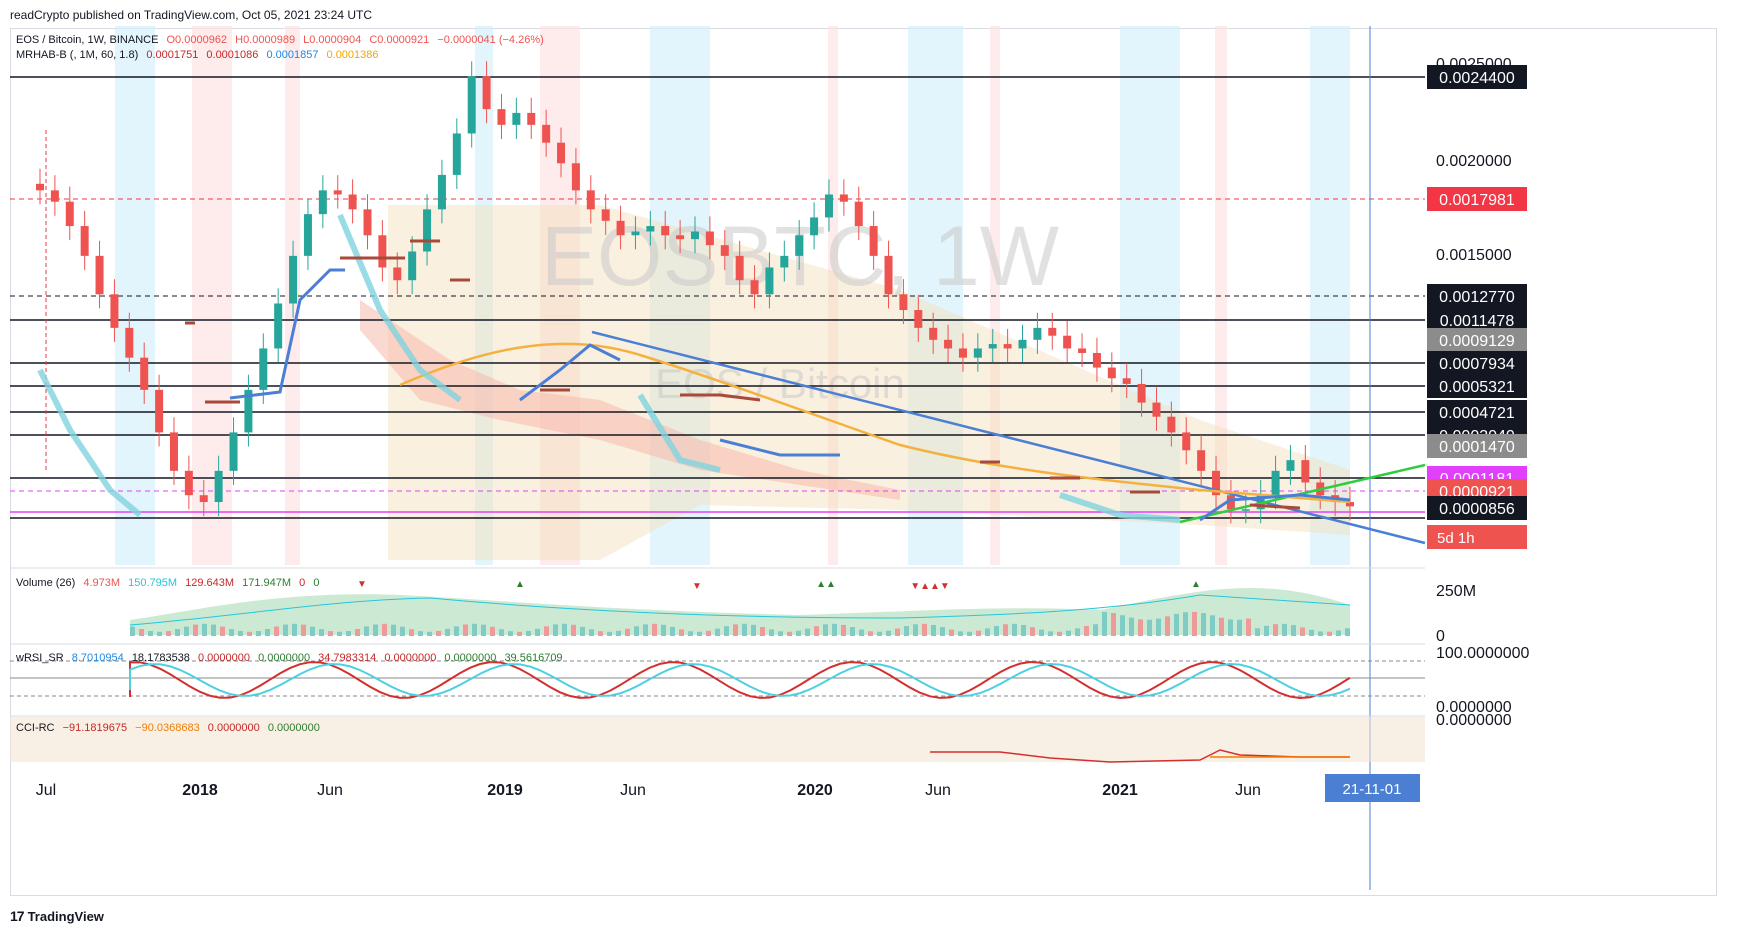  What do you see at coordinates (490, 40) in the screenshot?
I see `legend-change: −0.0000041 (−4.26%)` at bounding box center [490, 40].